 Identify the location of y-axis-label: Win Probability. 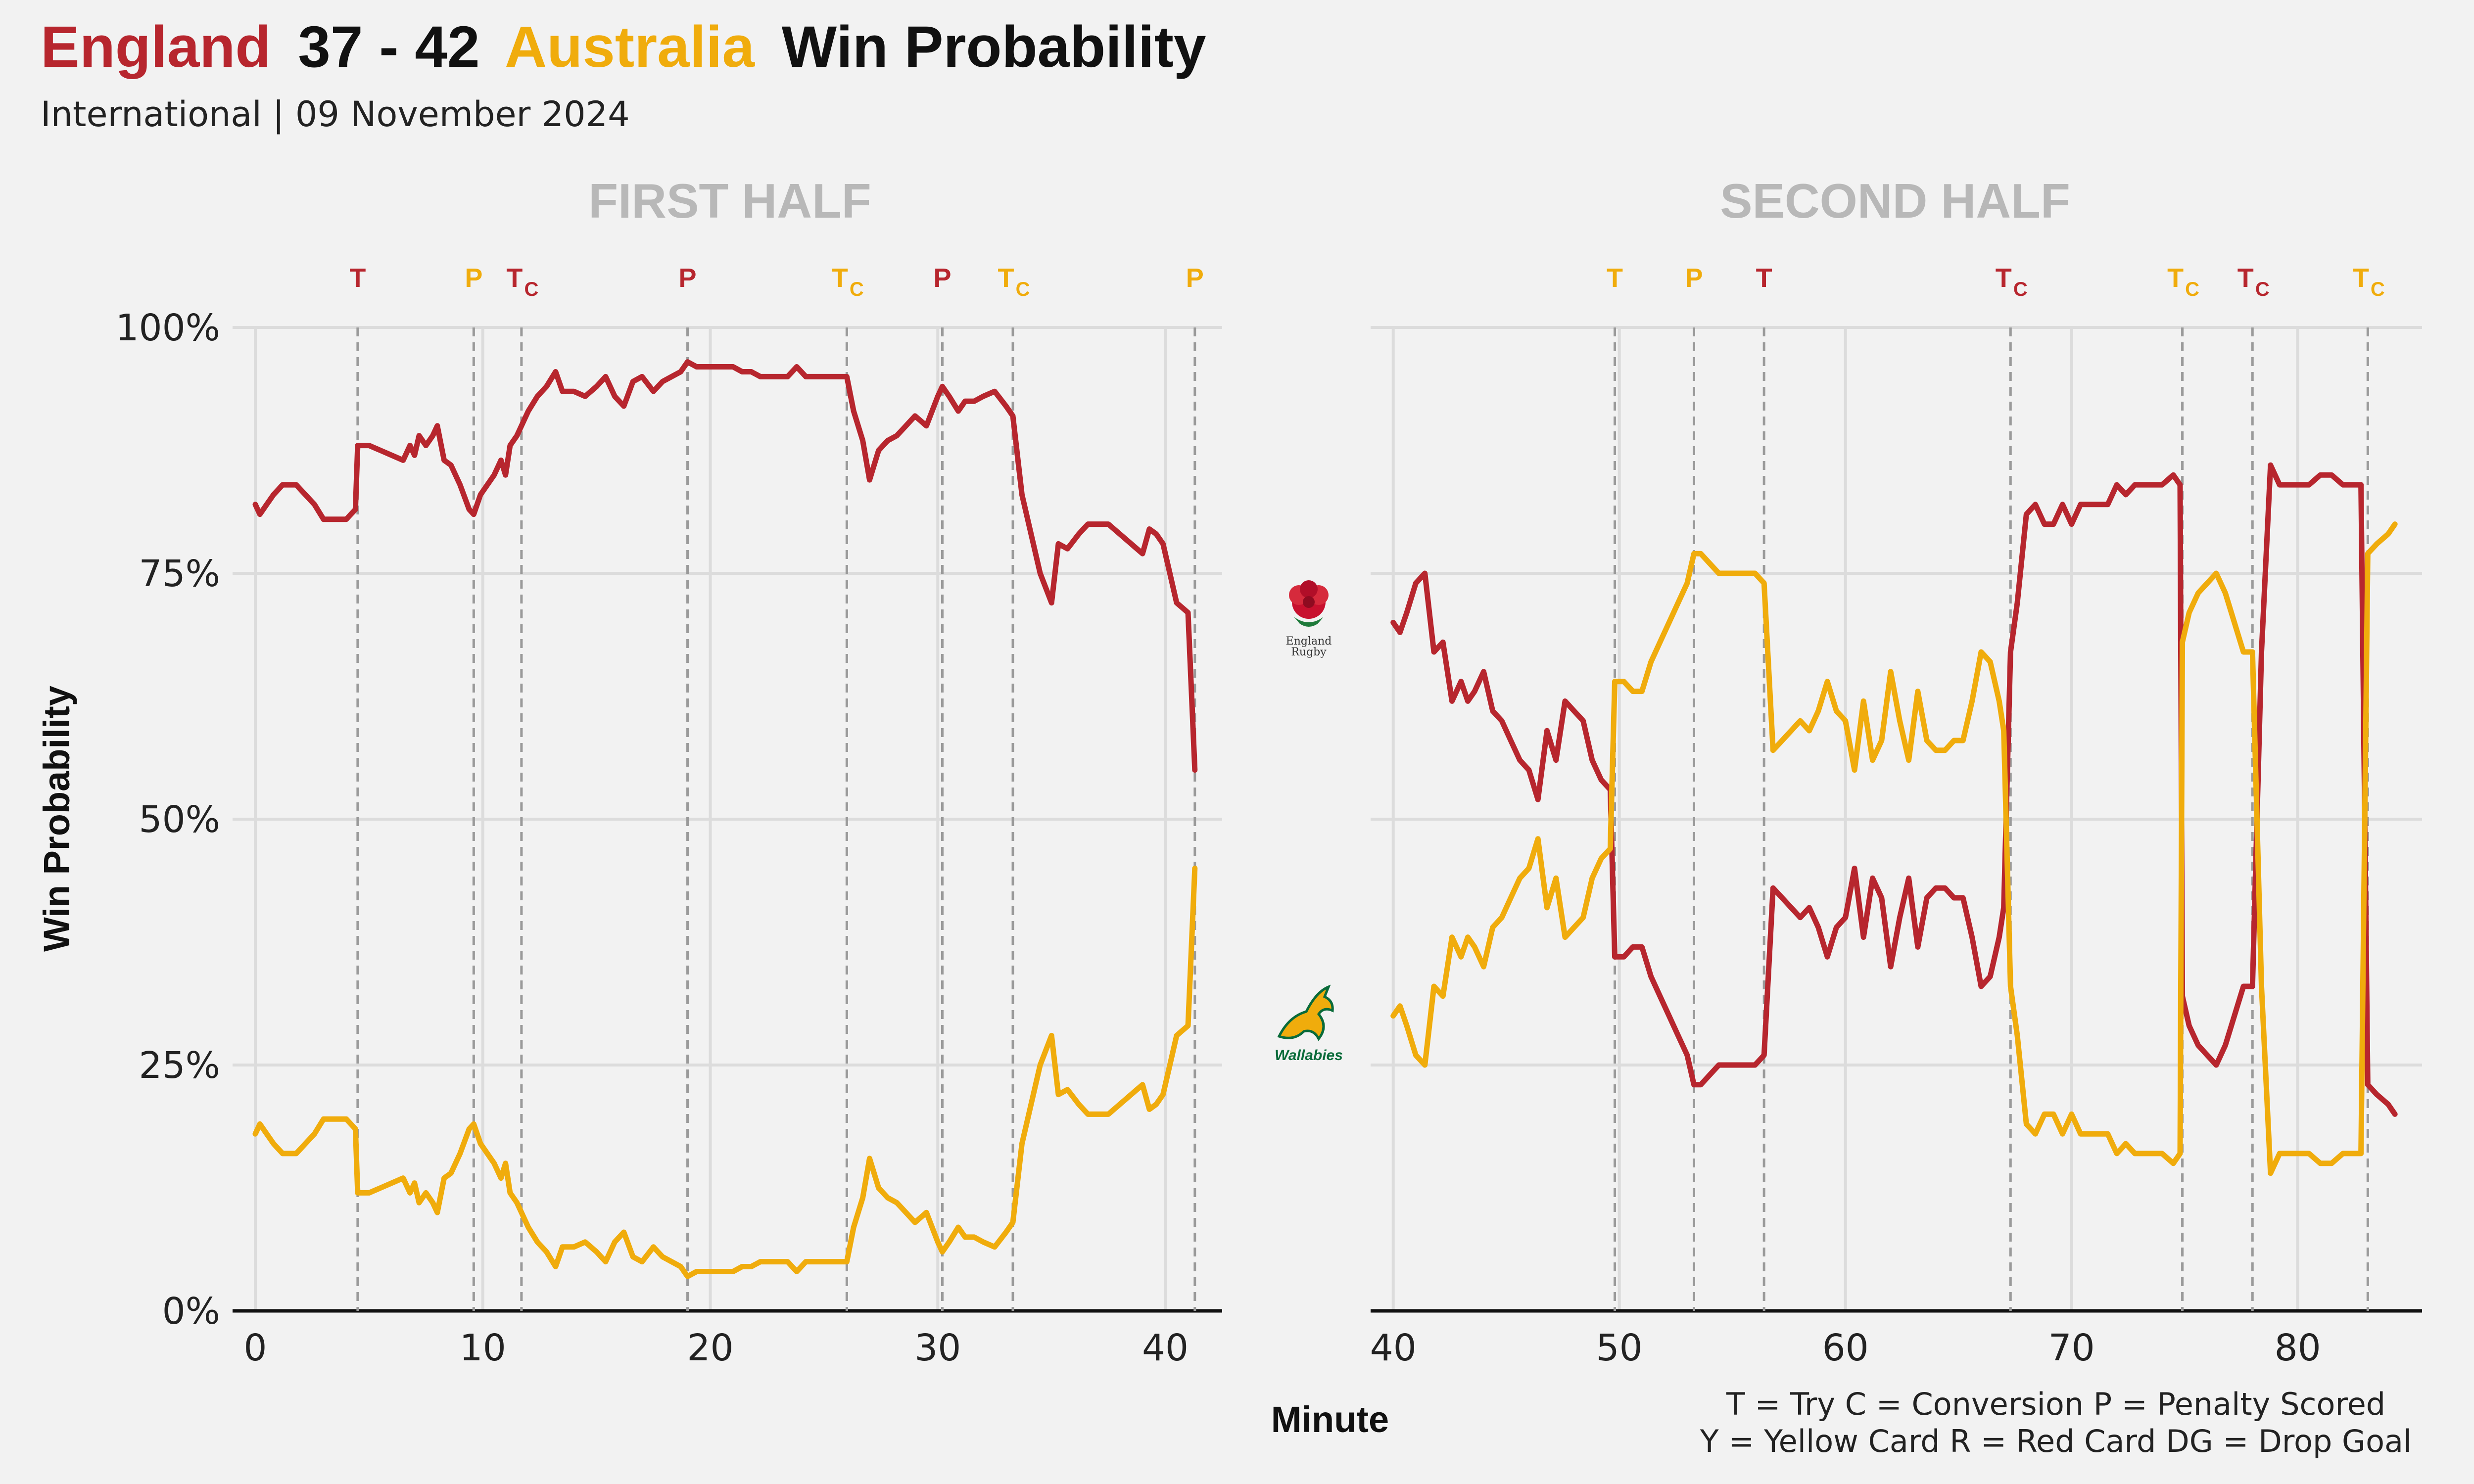
(57, 819).